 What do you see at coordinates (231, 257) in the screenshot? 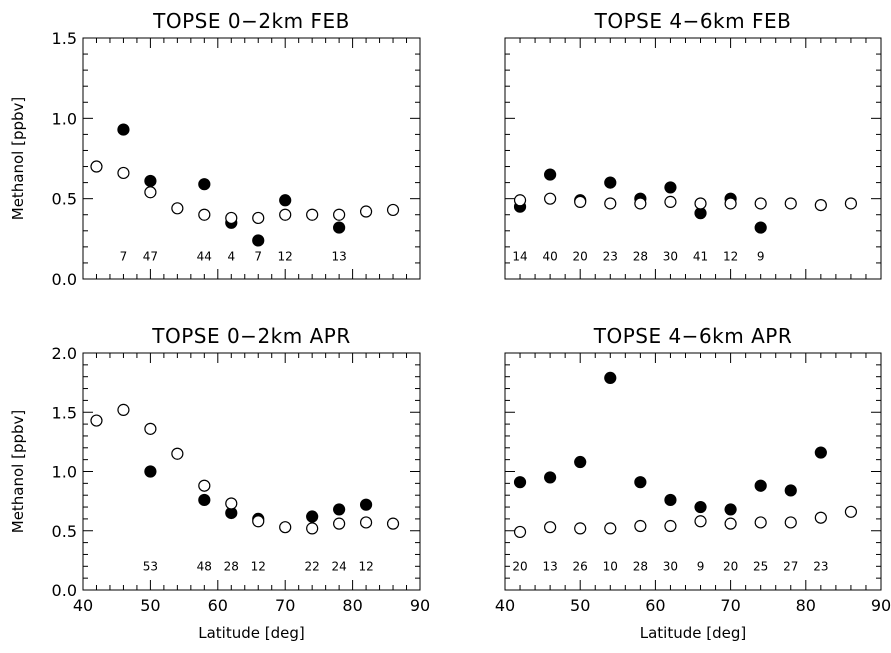
I see `sample-count-label: 4` at bounding box center [231, 257].